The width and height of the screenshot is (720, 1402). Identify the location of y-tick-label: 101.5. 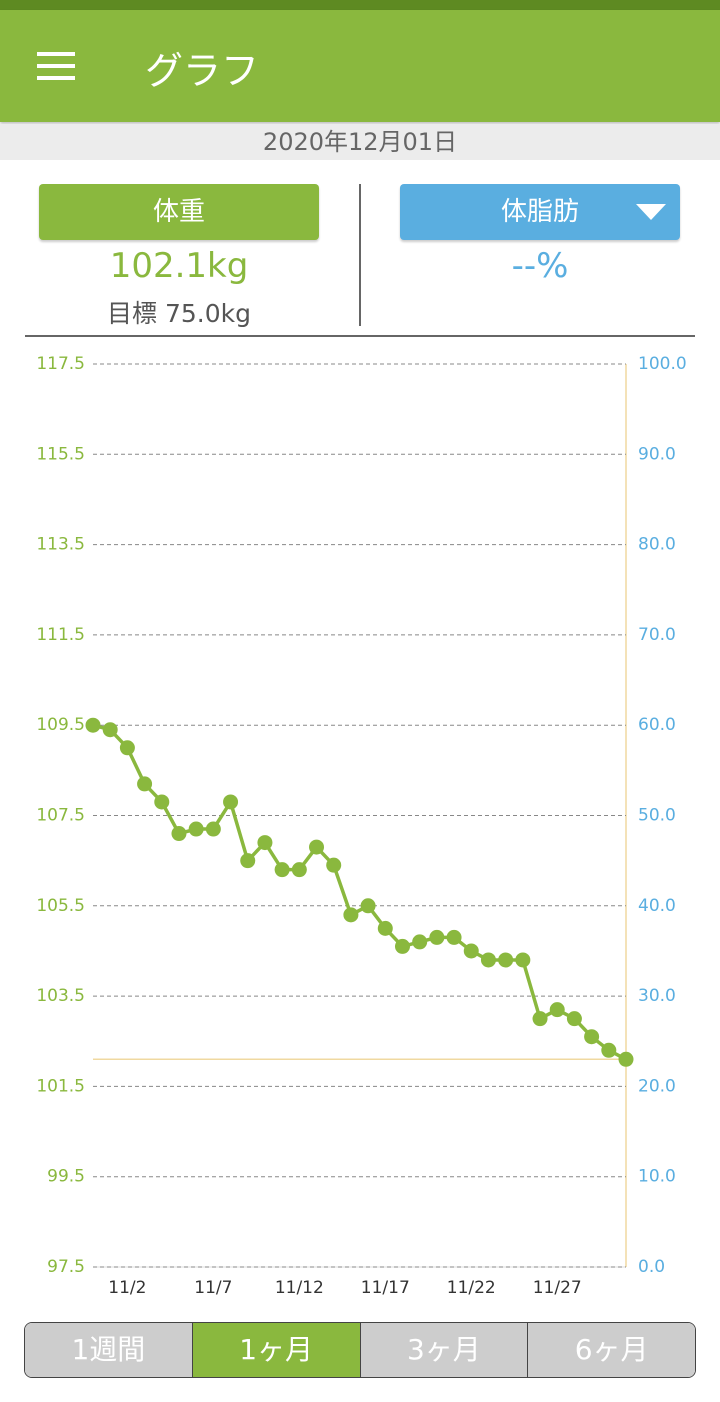
(60, 1086).